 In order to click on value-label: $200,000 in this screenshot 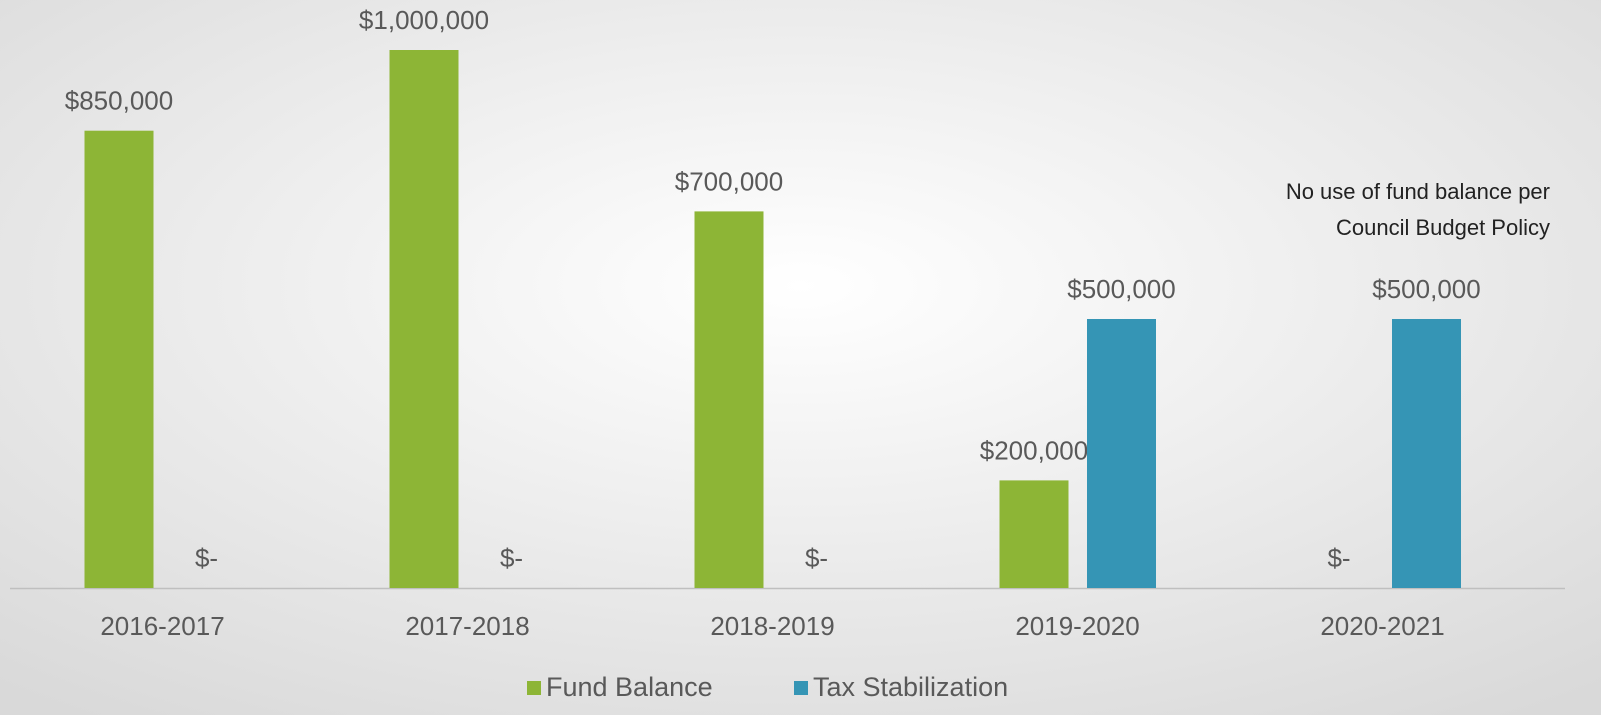, I will do `click(1034, 450)`.